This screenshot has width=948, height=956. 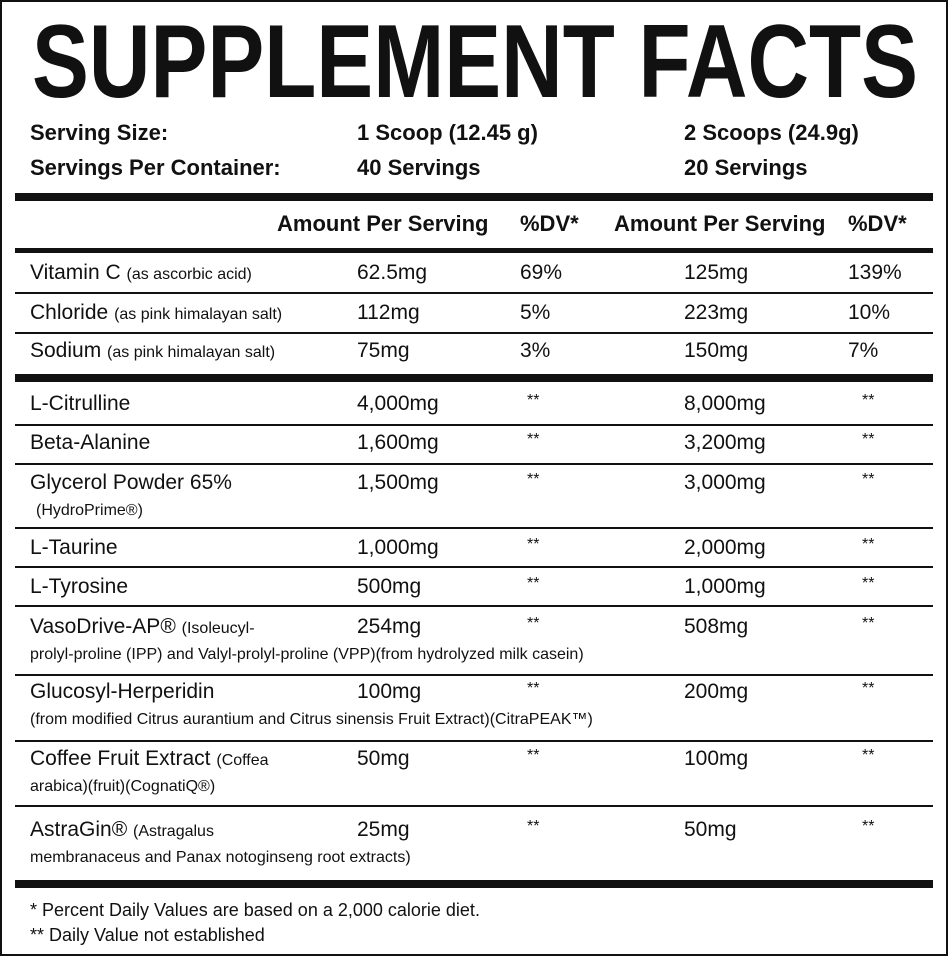 What do you see at coordinates (716, 350) in the screenshot?
I see `amount: 150mg` at bounding box center [716, 350].